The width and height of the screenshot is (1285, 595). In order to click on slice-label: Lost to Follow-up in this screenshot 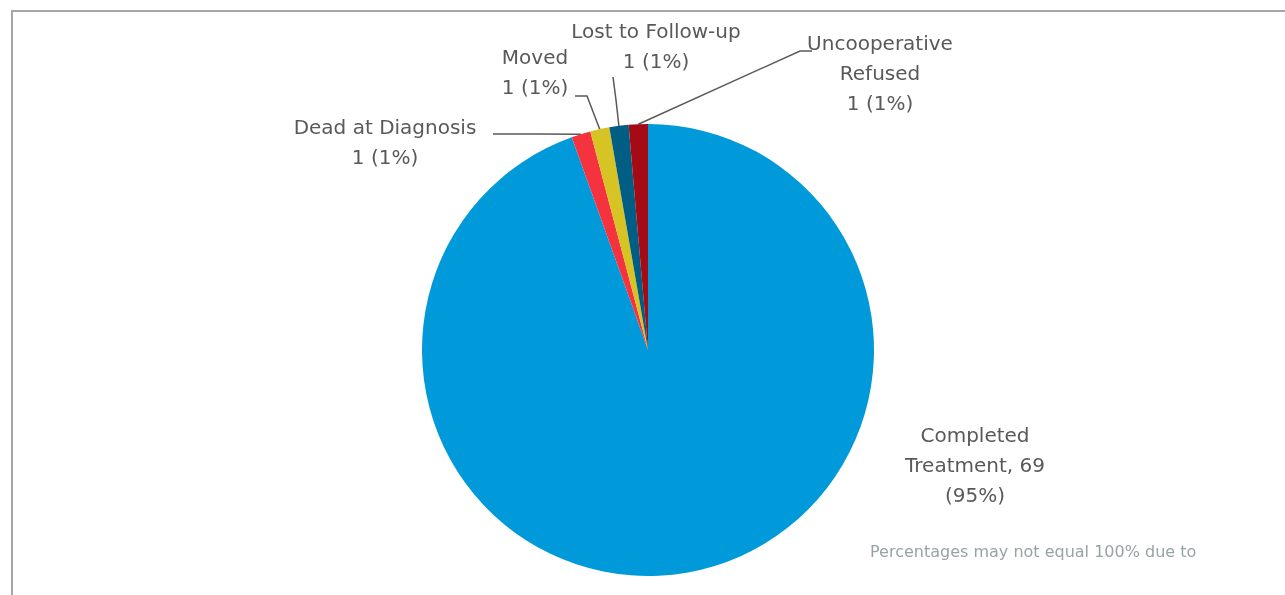, I will do `click(656, 31)`.